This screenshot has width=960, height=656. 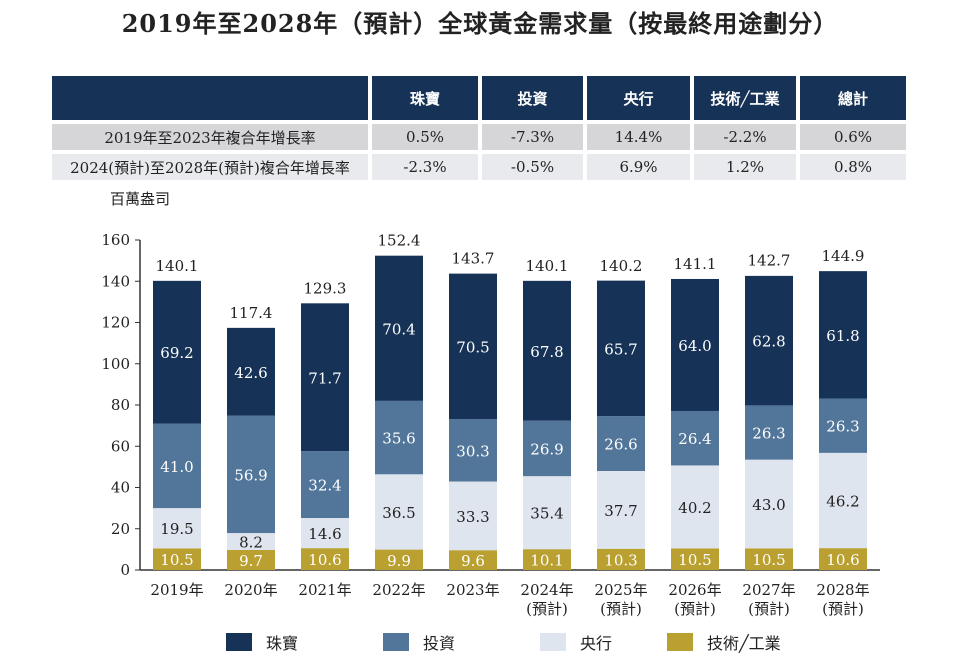 I want to click on data-label: 64.0, so click(x=694, y=346).